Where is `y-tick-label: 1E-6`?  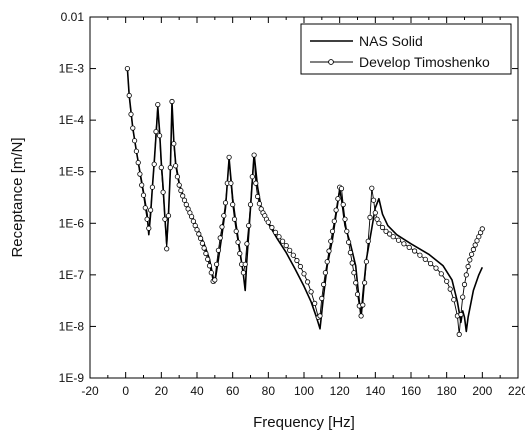
y-tick-label: 1E-6 is located at coordinates (72, 223).